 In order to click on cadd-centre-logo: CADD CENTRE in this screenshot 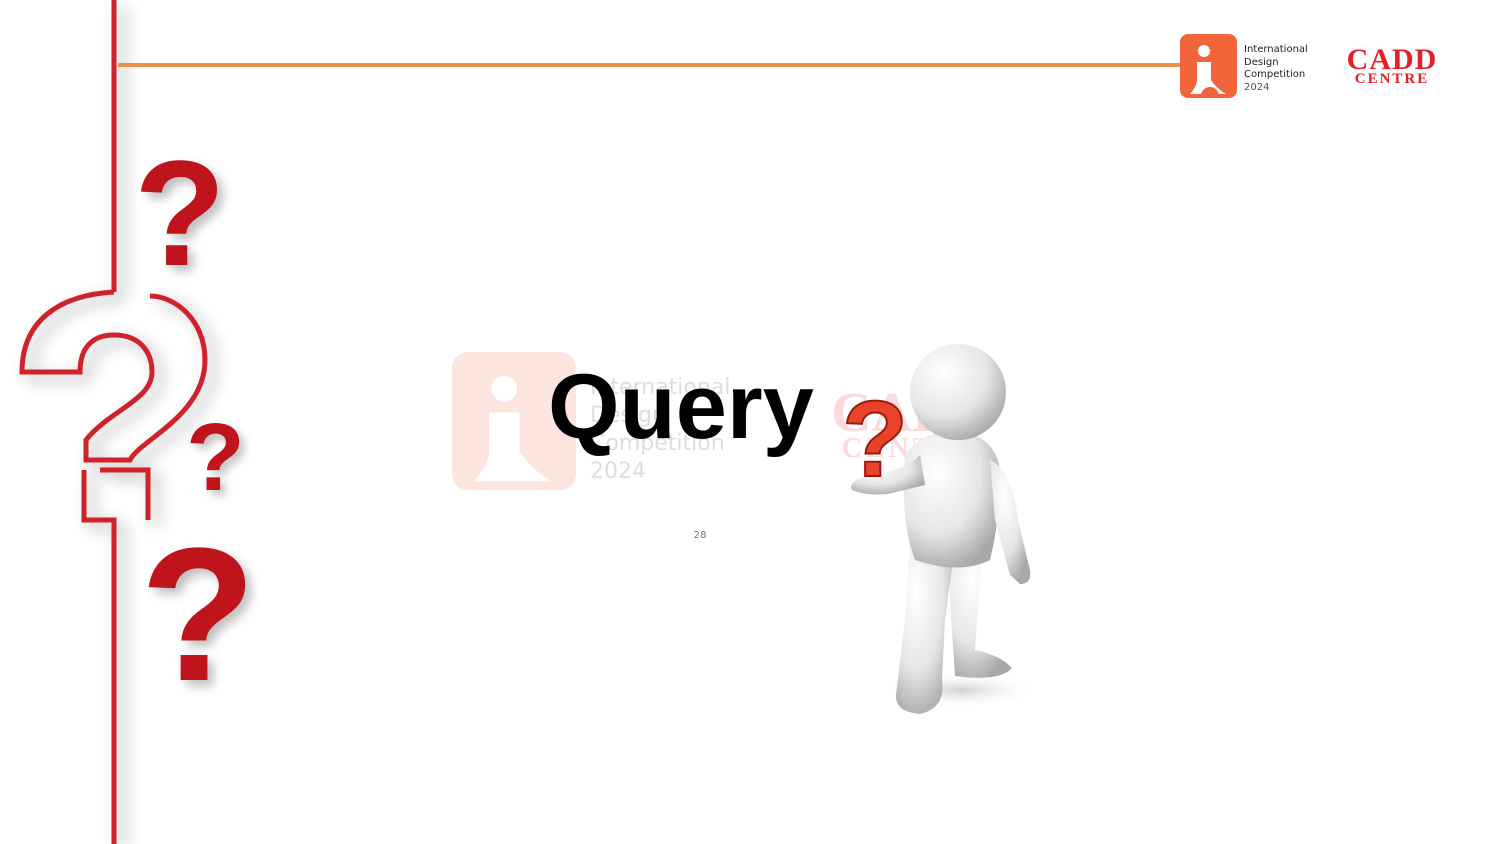, I will do `click(1392, 65)`.